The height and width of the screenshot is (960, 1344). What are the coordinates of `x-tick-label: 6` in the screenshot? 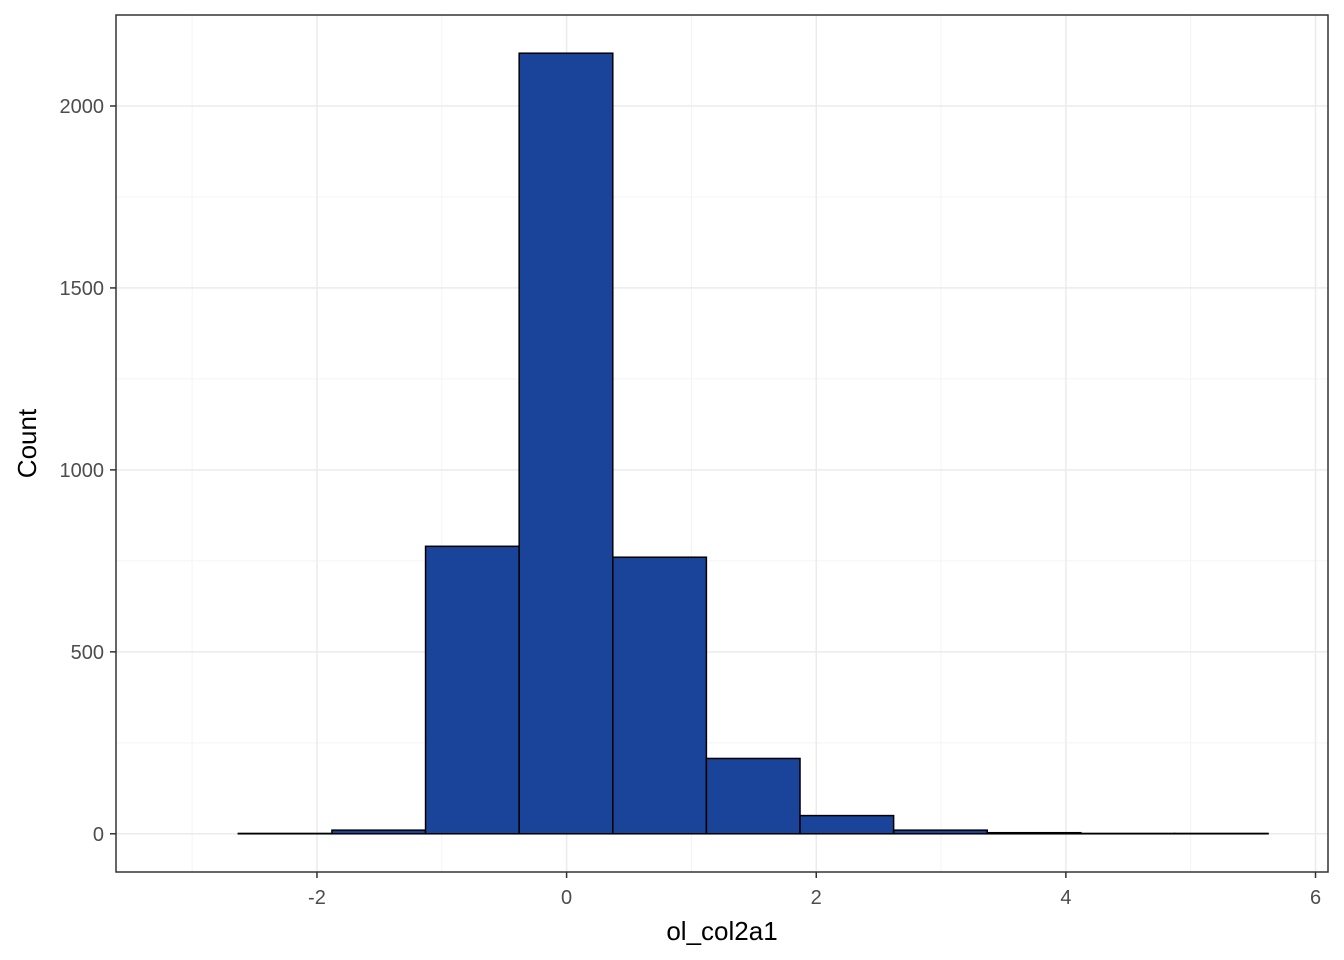 It's located at (1315, 898).